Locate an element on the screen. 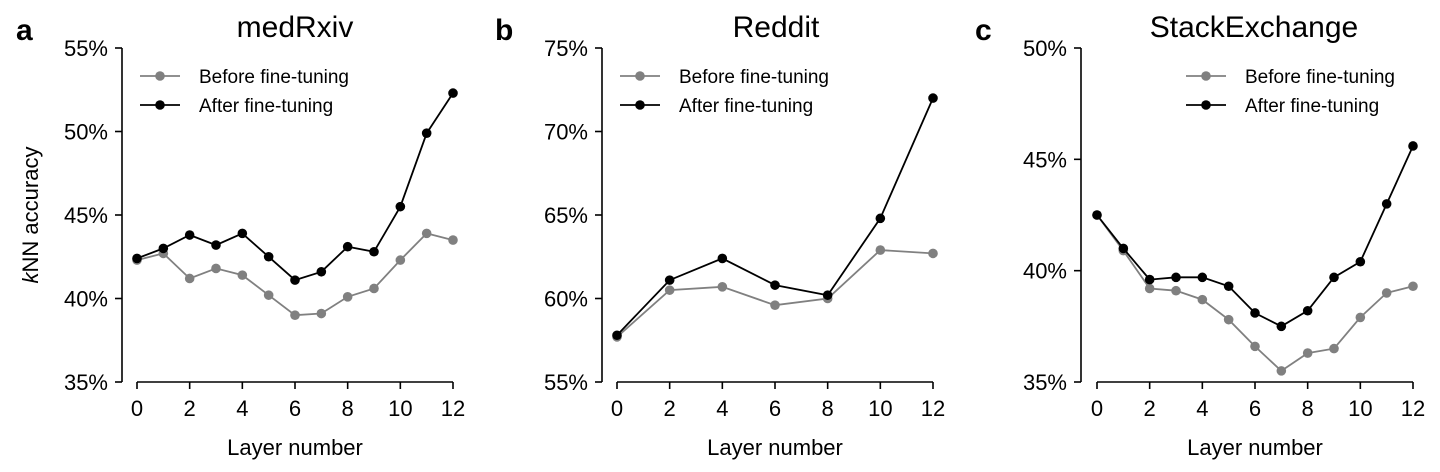 The width and height of the screenshot is (1440, 472). y-tick-label: 50% is located at coordinates (86, 132).